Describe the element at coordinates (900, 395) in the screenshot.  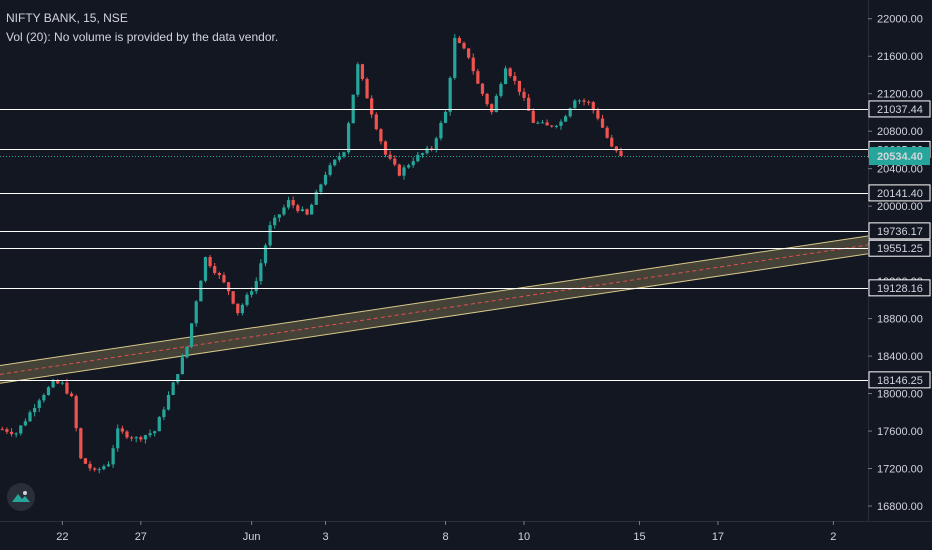
I see `price-tick-label: 18000.00` at that location.